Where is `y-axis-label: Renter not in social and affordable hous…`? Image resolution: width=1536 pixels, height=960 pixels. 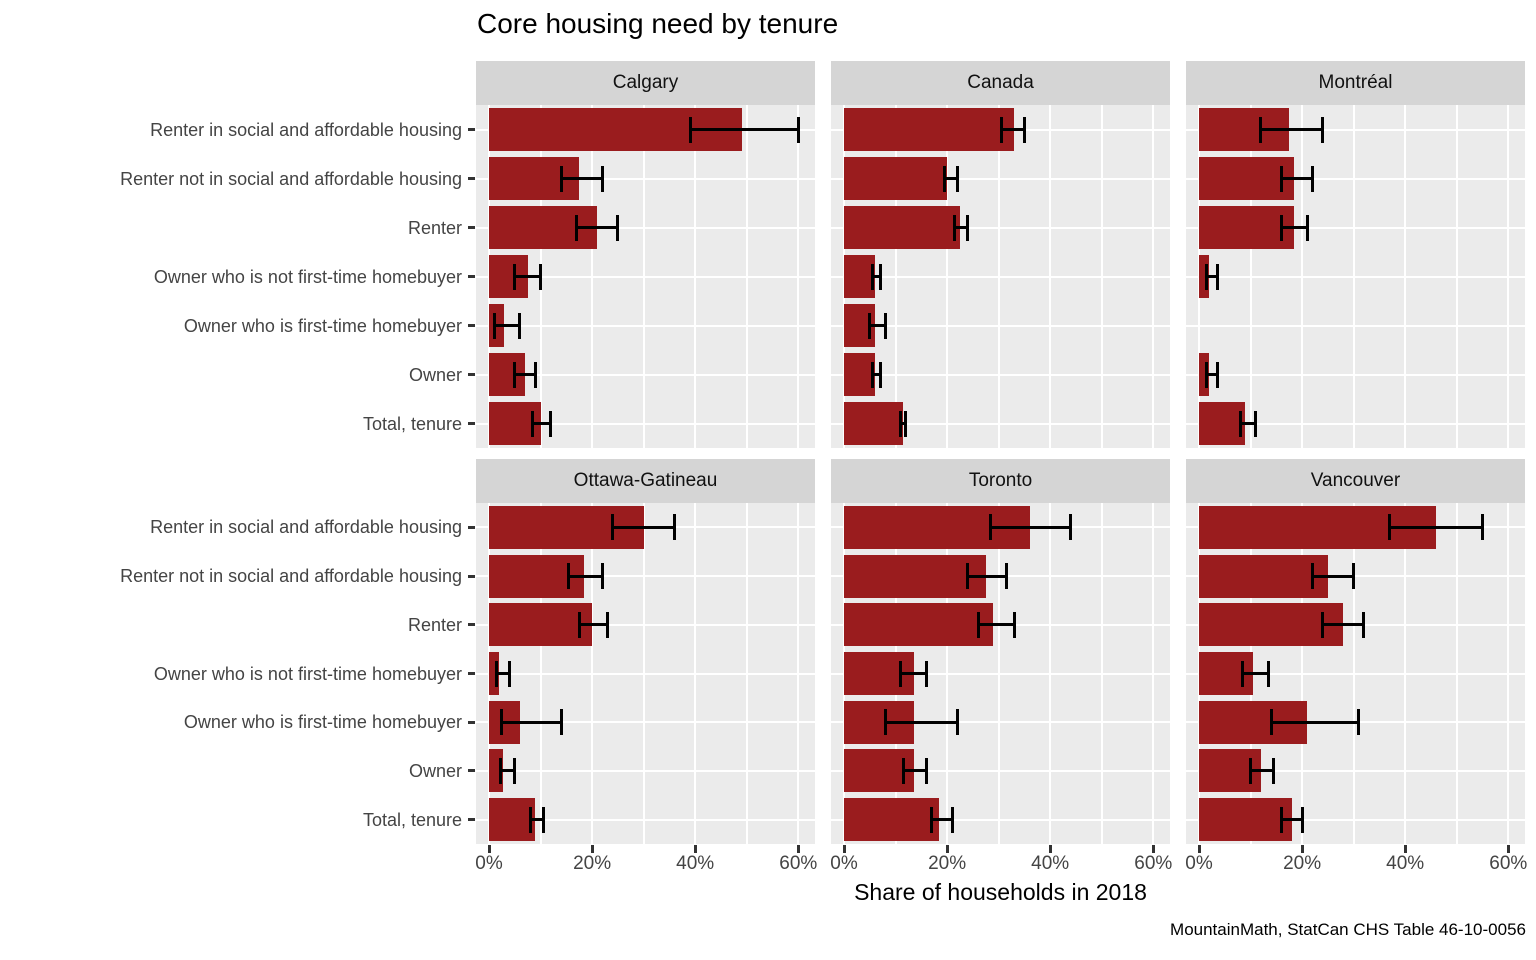
y-axis-label: Renter not in social and affordable hous… is located at coordinates (291, 576).